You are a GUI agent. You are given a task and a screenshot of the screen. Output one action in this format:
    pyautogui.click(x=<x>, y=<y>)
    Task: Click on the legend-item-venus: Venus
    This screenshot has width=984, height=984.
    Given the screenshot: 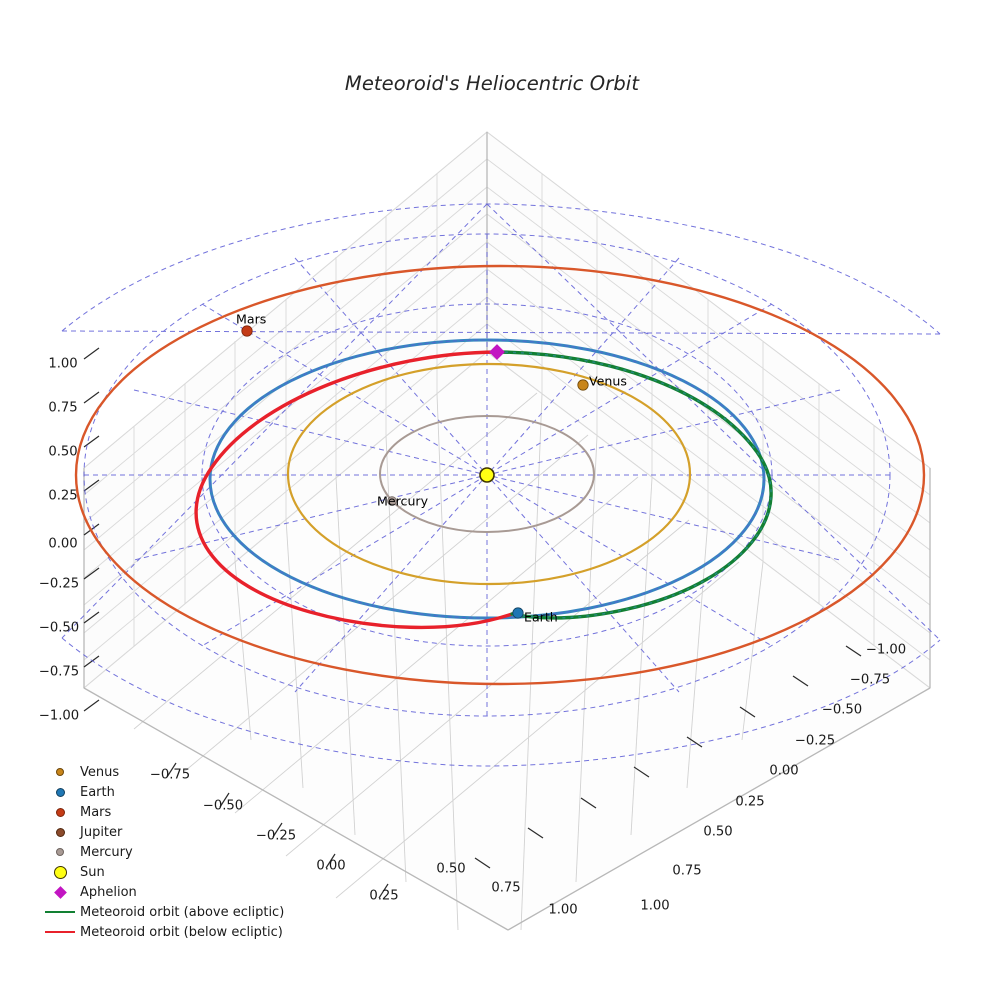 What is the action you would take?
    pyautogui.click(x=167, y=772)
    